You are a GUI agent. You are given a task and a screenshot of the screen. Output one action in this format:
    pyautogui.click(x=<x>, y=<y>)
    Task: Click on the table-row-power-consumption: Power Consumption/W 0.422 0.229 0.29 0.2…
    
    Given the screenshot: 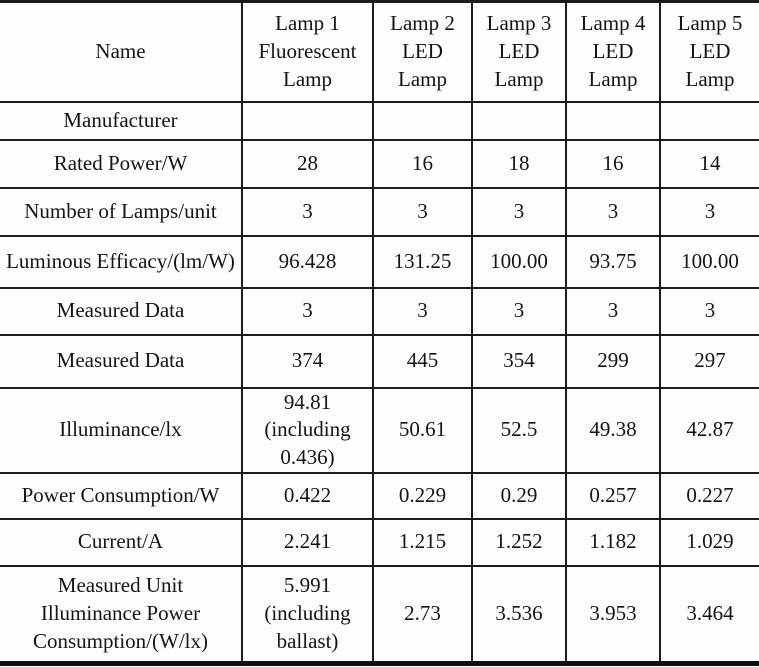 What is the action you would take?
    pyautogui.click(x=379, y=495)
    